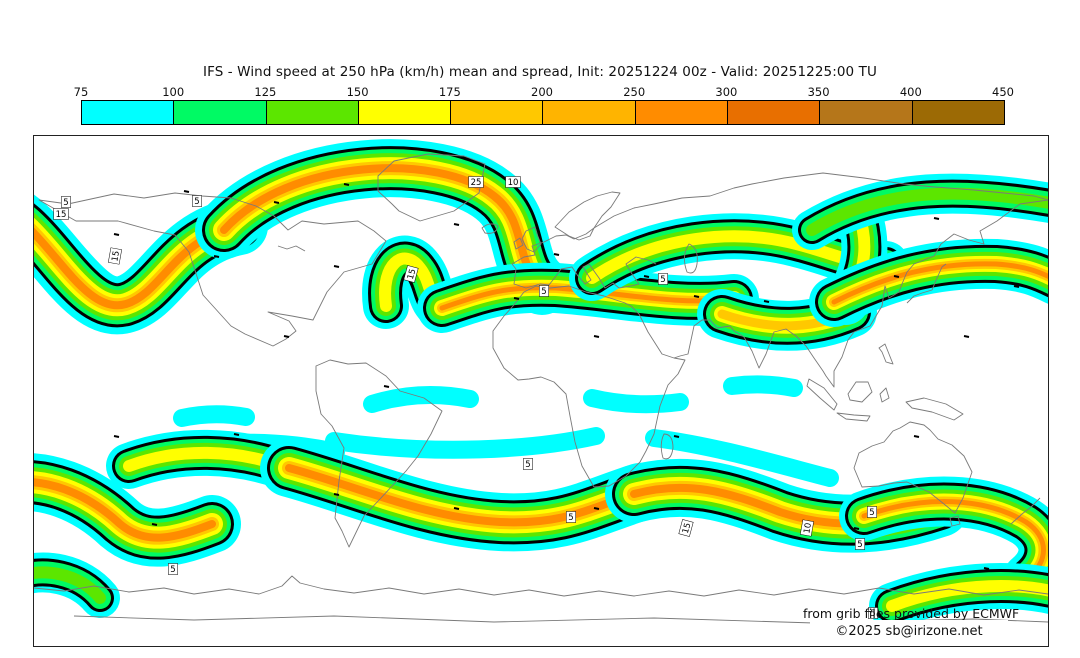 This screenshot has width=1080, height=658. I want to click on colorbar-tick: 400, so click(910, 92).